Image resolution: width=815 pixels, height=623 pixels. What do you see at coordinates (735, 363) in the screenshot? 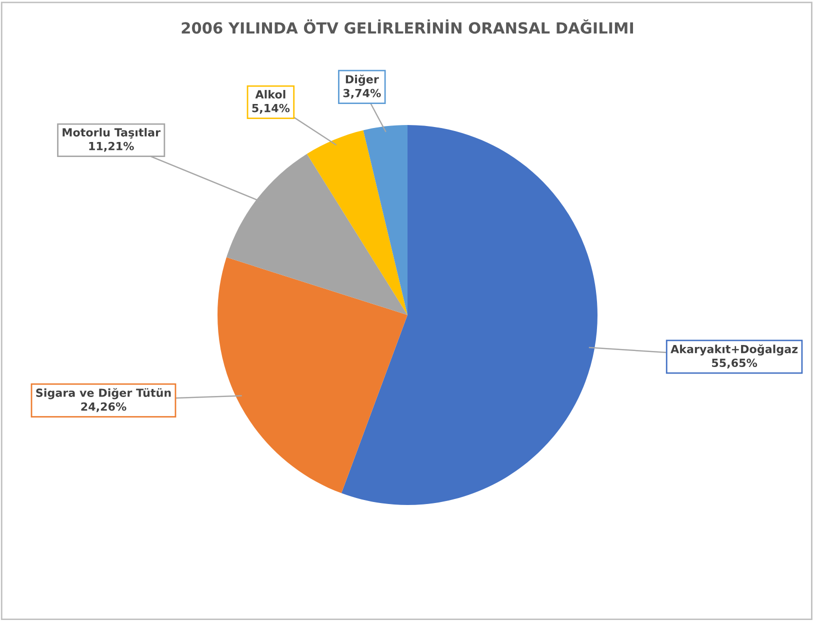
I see `data-label: 55,65%` at bounding box center [735, 363].